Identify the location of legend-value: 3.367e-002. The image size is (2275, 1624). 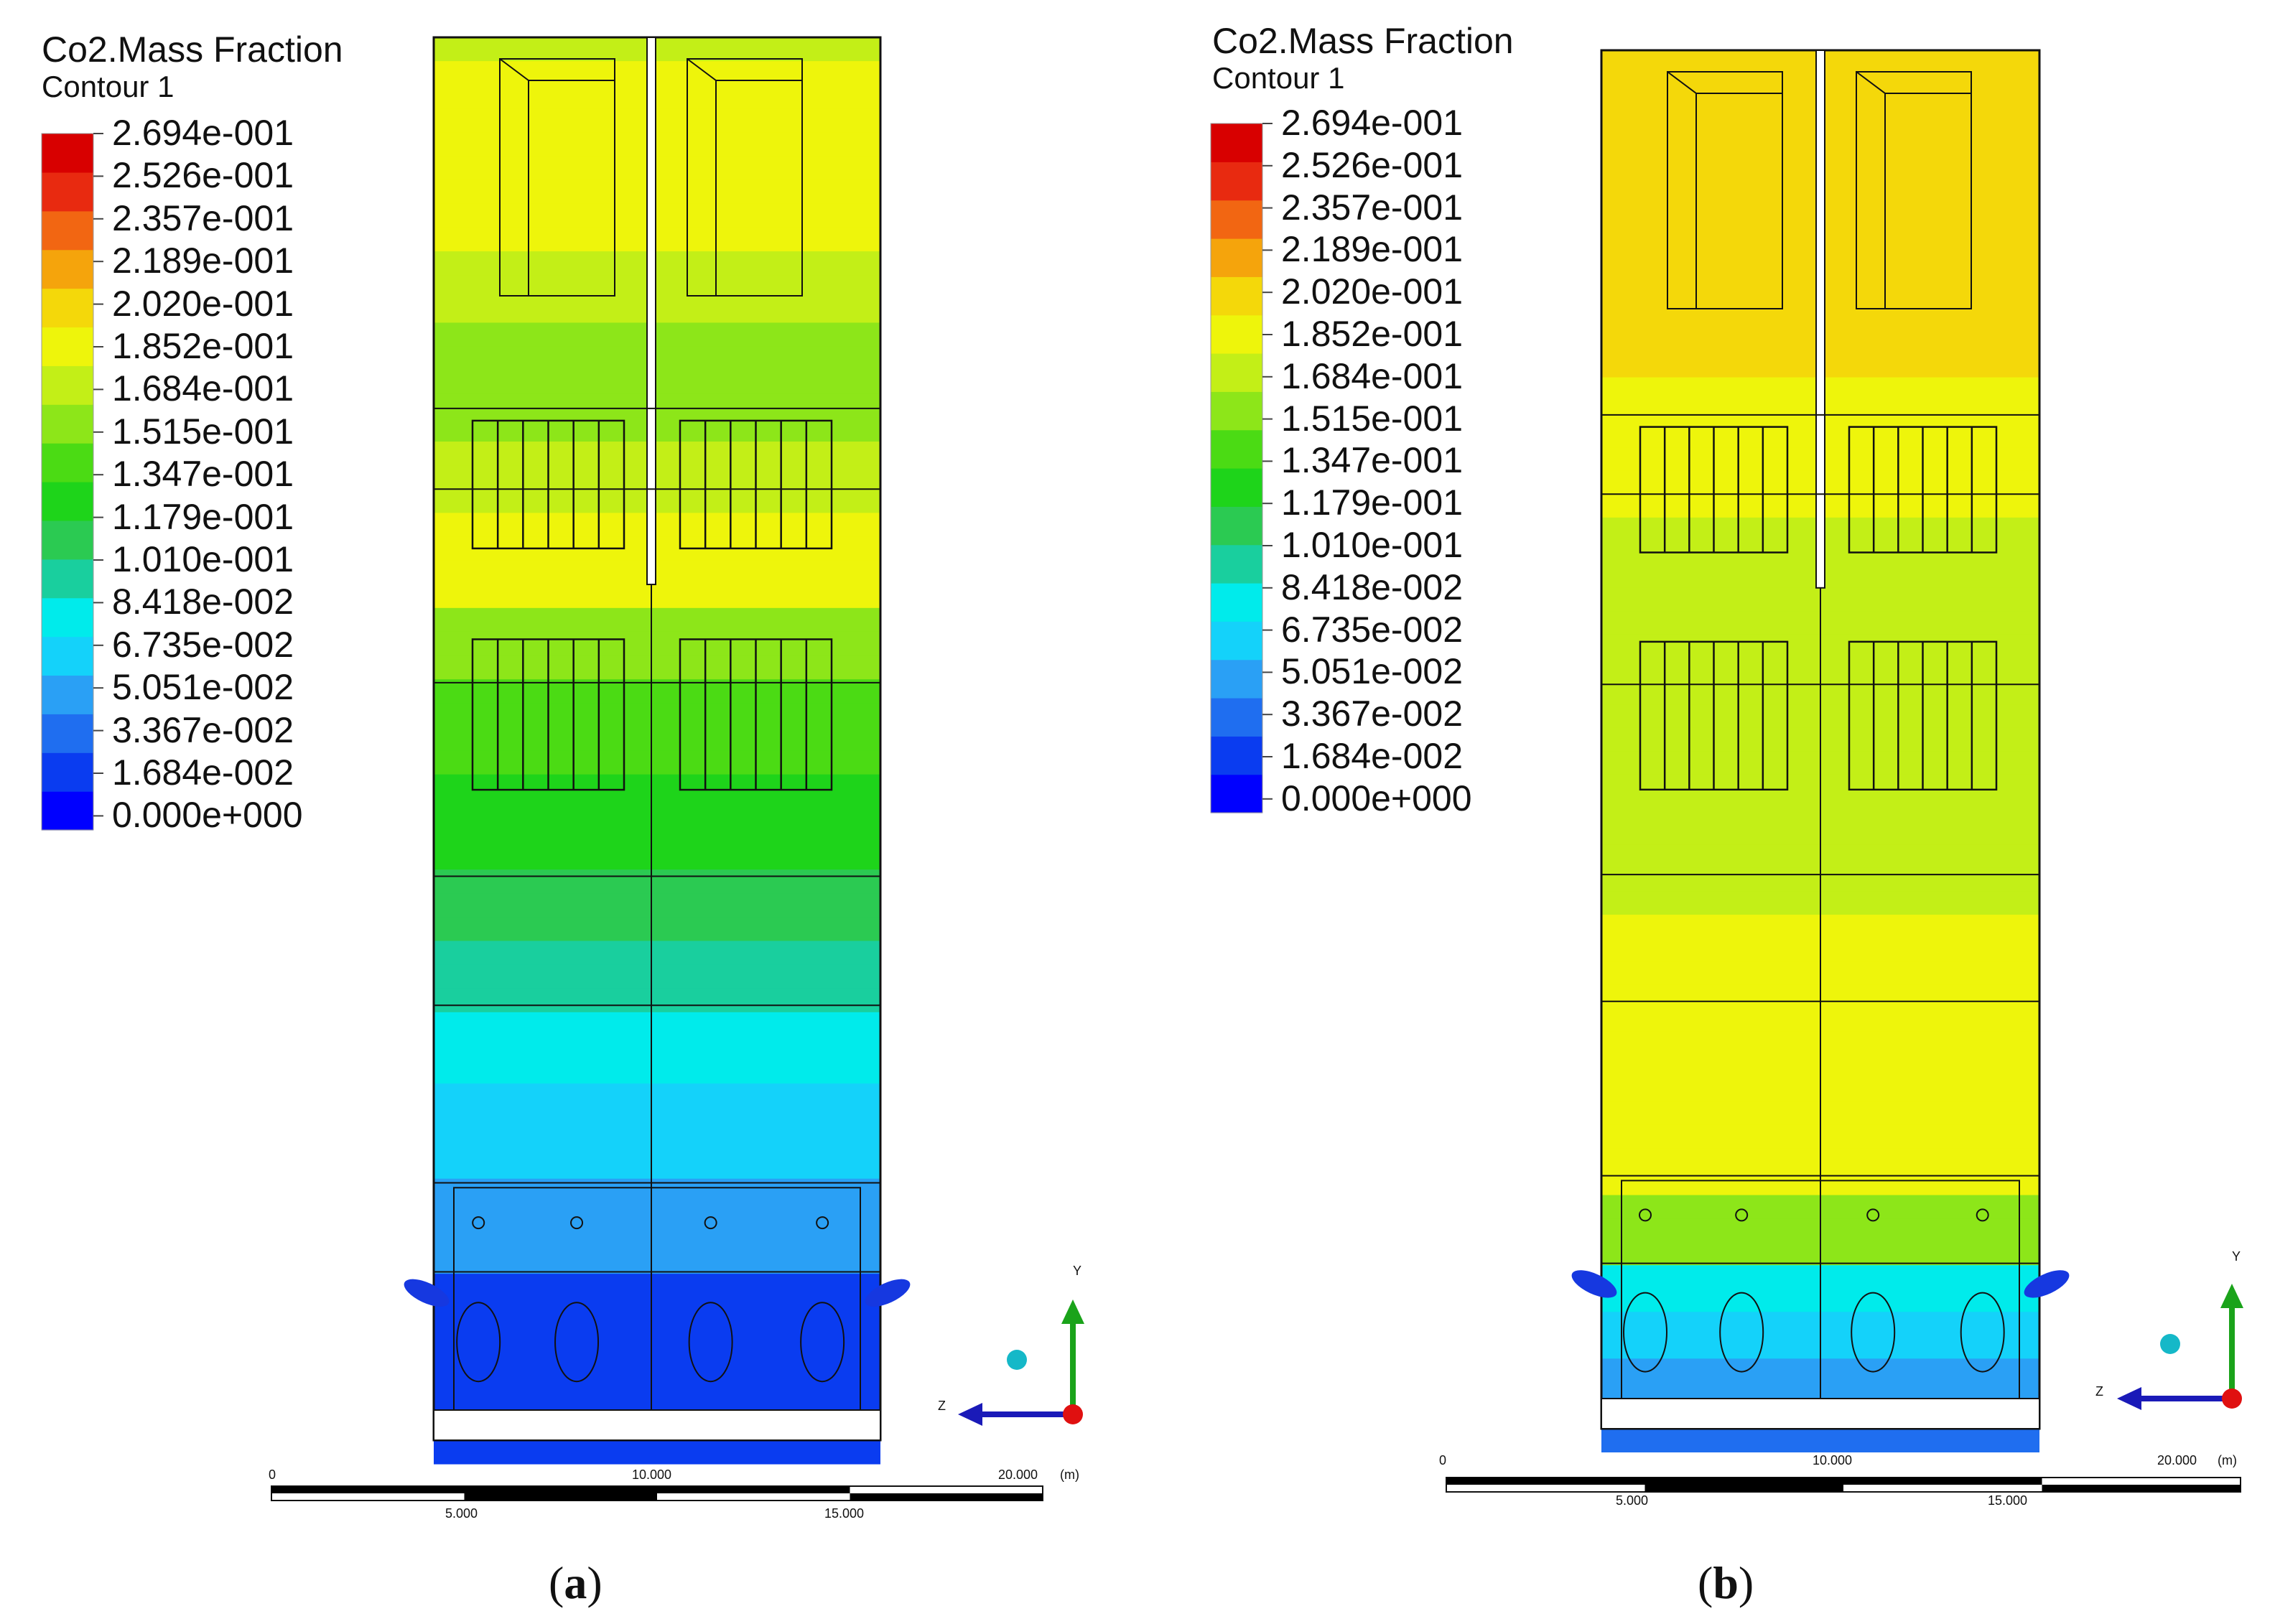
(203, 729).